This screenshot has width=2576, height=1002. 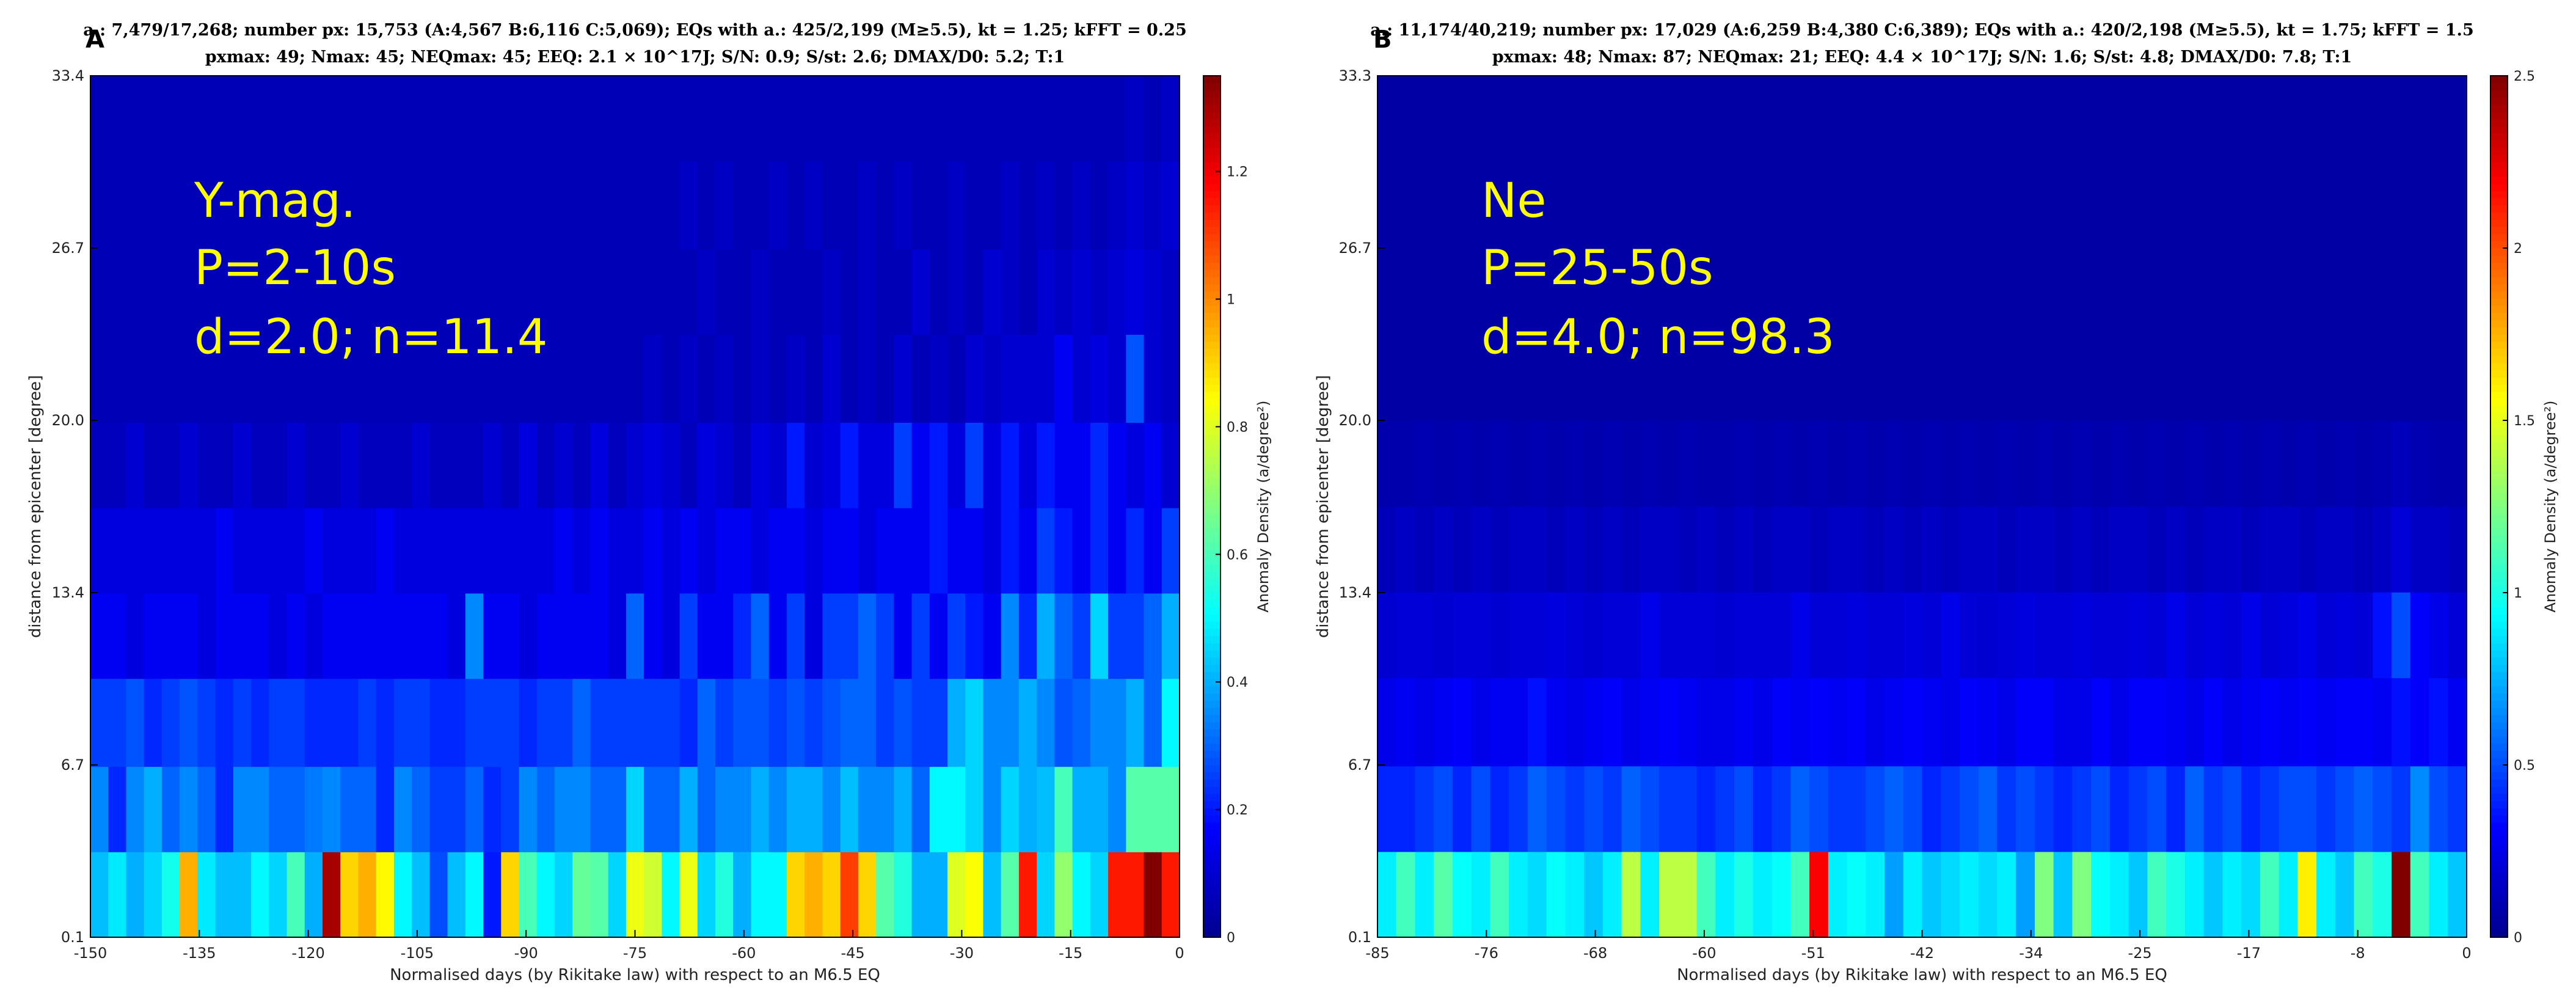 What do you see at coordinates (1382, 40) in the screenshot?
I see `panel-label: B` at bounding box center [1382, 40].